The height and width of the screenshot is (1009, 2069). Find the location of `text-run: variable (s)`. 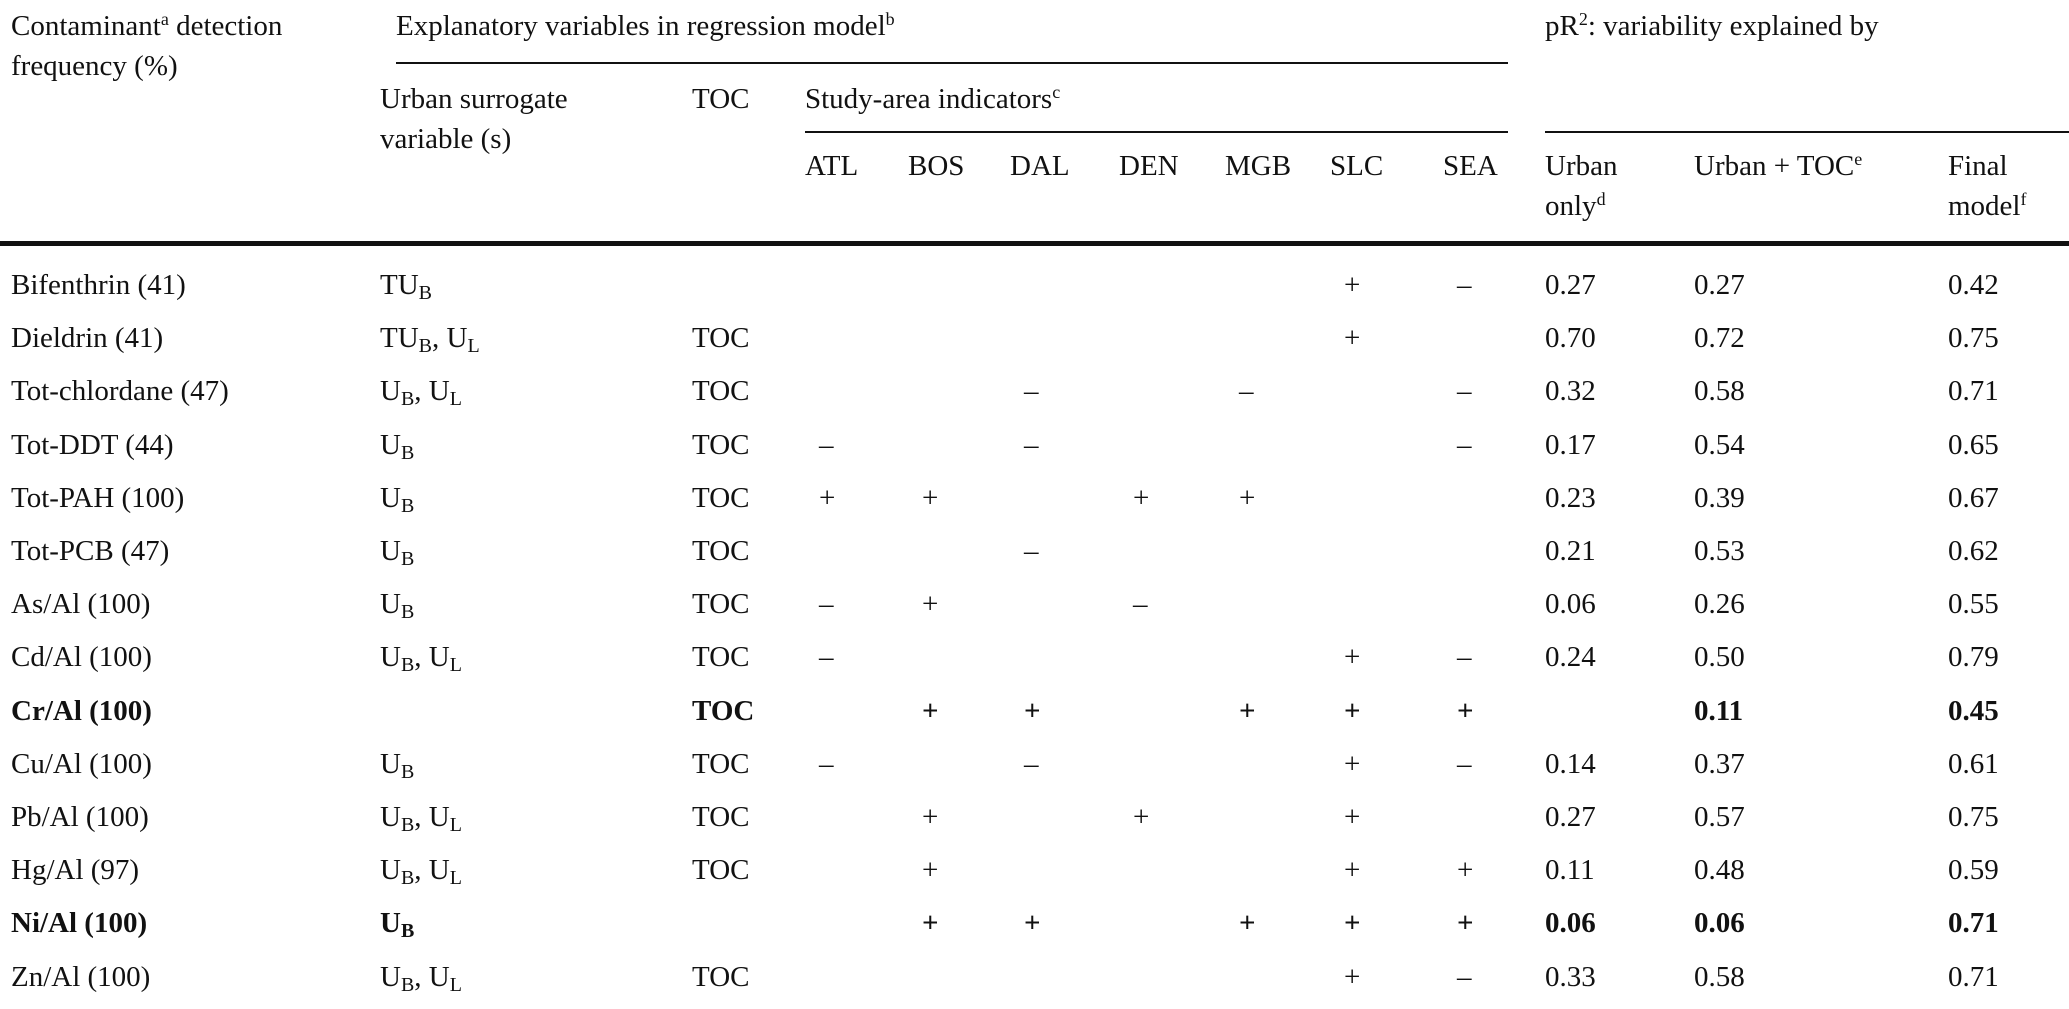

text-run: variable (s) is located at coordinates (446, 139).